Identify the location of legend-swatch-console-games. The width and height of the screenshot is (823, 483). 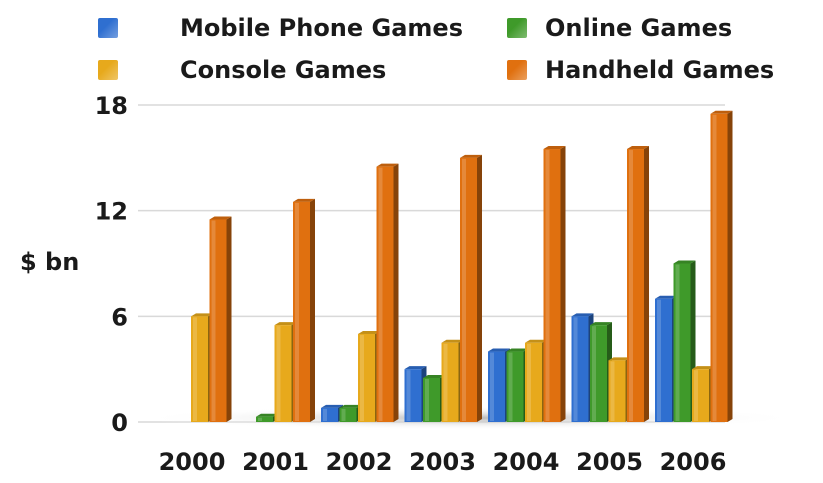
(108, 70).